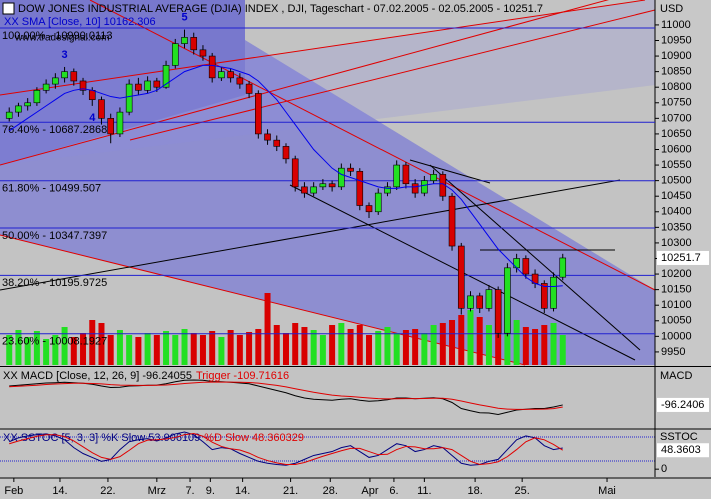 This screenshot has width=711, height=499. What do you see at coordinates (676, 72) in the screenshot?
I see `y-tick-label: 10850` at bounding box center [676, 72].